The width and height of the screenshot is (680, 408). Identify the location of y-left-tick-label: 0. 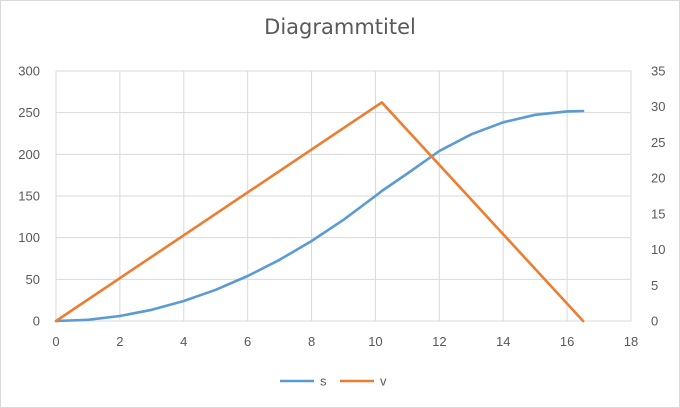
(36, 321).